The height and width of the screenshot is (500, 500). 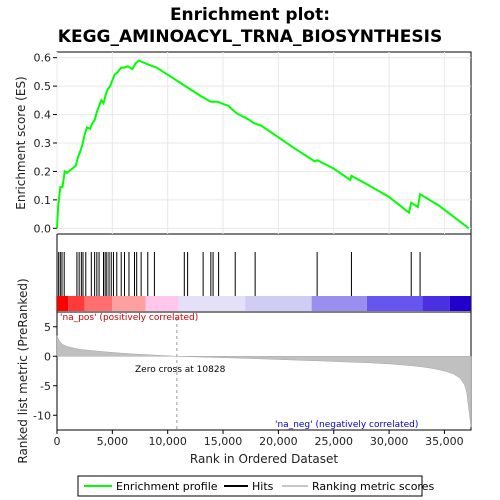 What do you see at coordinates (45, 372) in the screenshot?
I see `metric-y-ticks: 5 0 -5 -10` at bounding box center [45, 372].